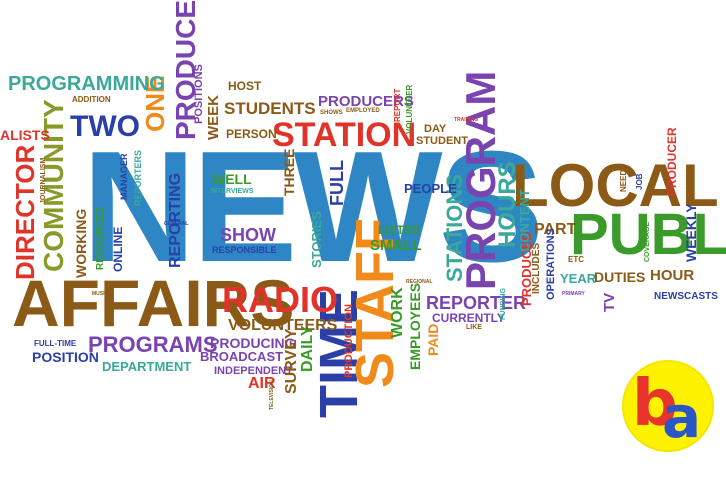 This screenshot has height=482, width=726. Describe the element at coordinates (199, 94) in the screenshot. I see `word-positions: POSITIONS` at that location.